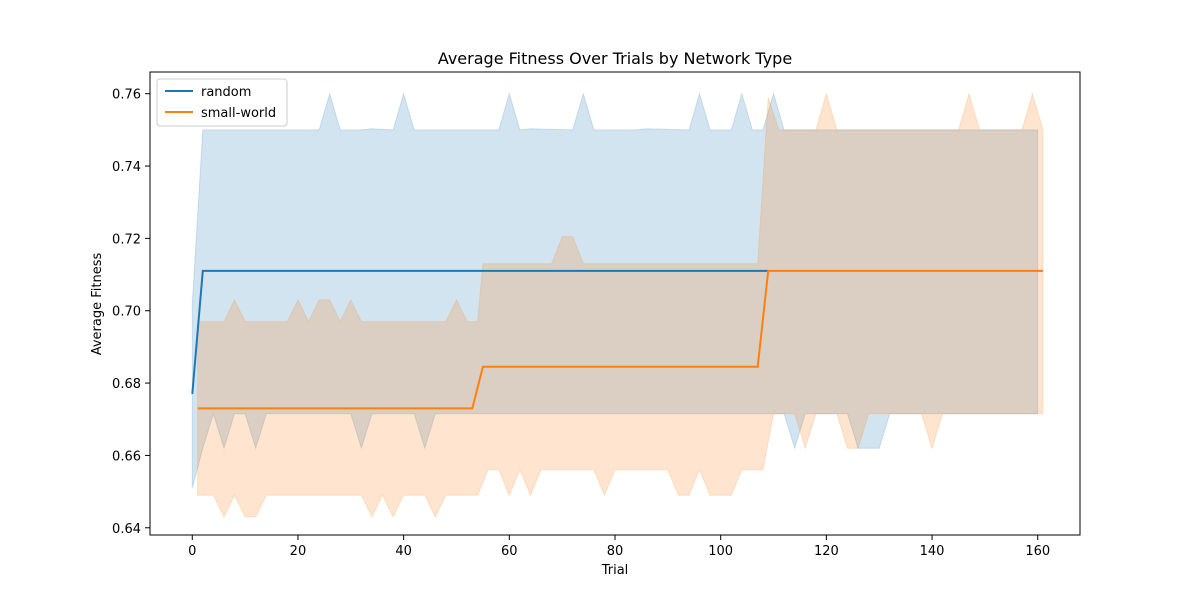 The width and height of the screenshot is (1200, 600). Describe the element at coordinates (403, 551) in the screenshot. I see `x-tick-label: 40` at that location.